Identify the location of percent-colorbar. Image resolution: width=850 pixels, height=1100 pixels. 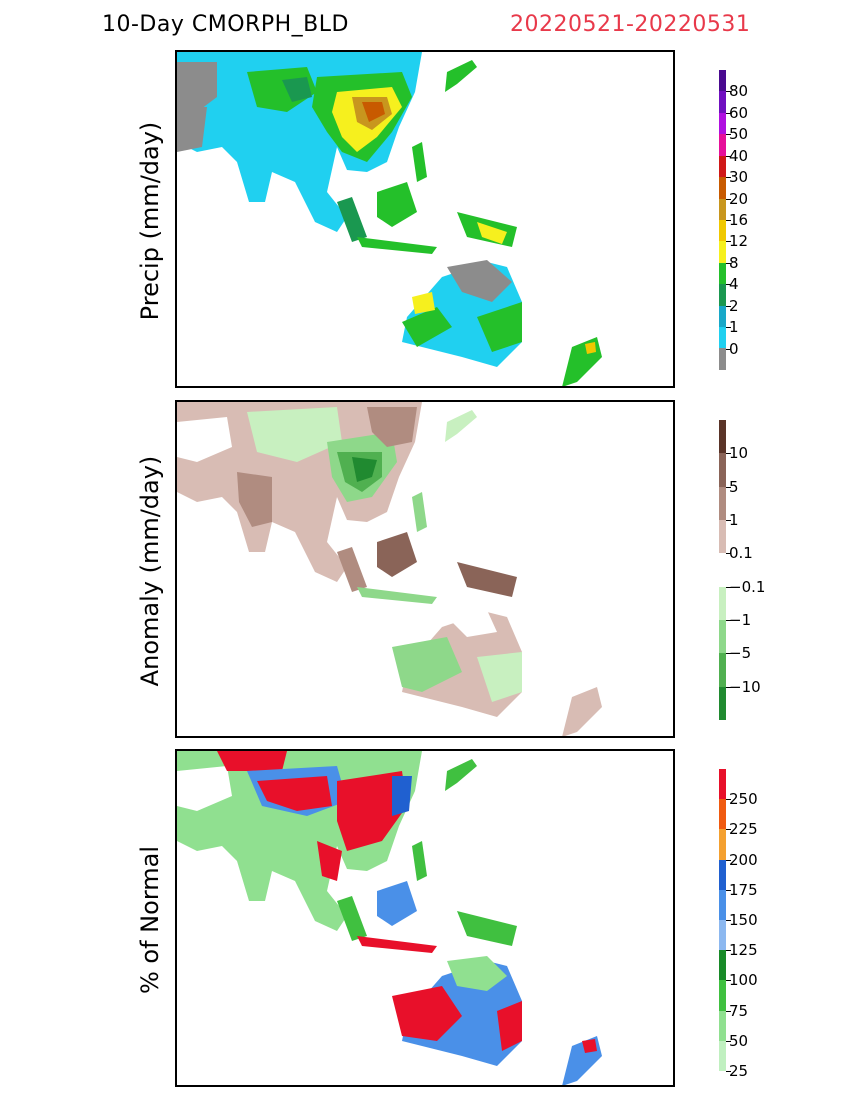
(722, 920).